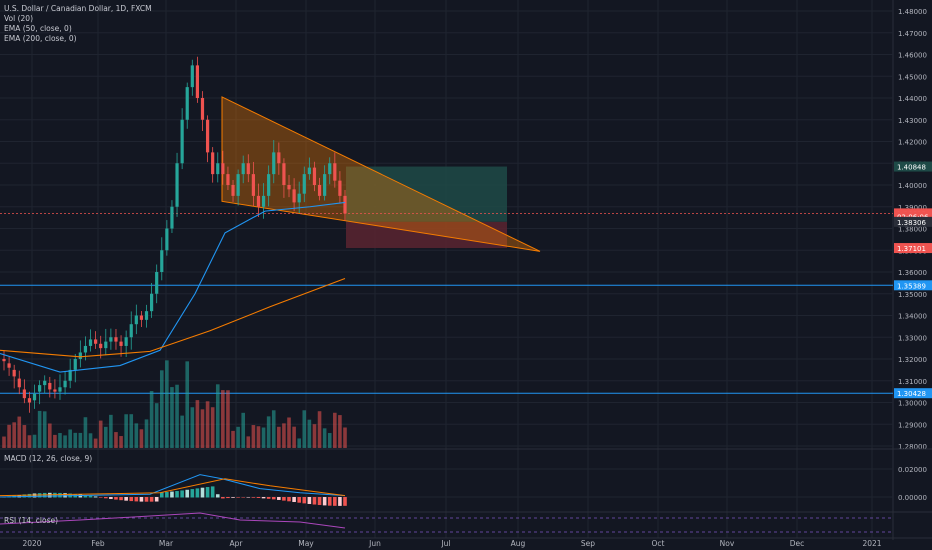 The height and width of the screenshot is (550, 932). I want to click on y-axis-label: 1.45000, so click(912, 77).